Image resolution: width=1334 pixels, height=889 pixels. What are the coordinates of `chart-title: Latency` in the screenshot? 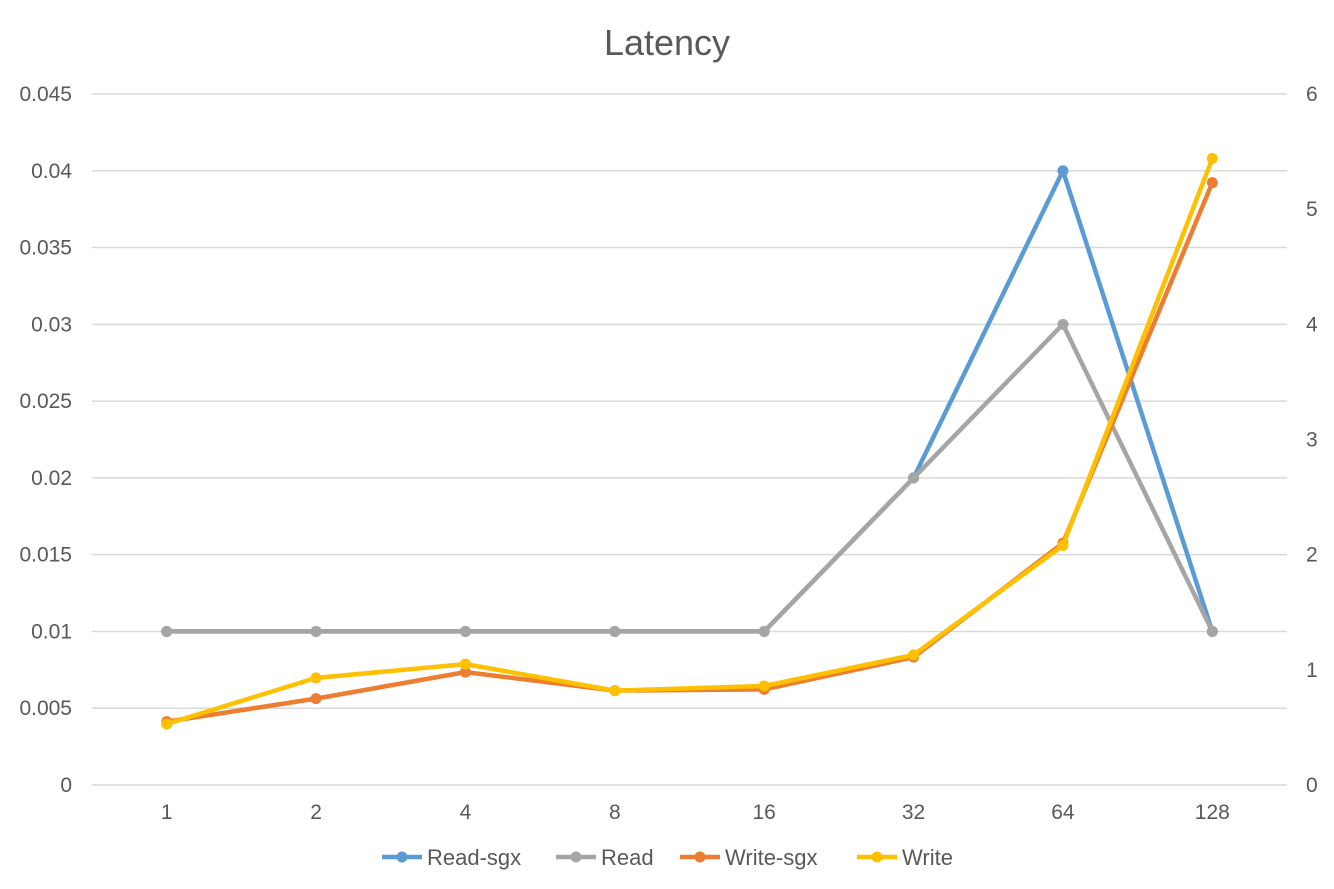 It's located at (667, 42).